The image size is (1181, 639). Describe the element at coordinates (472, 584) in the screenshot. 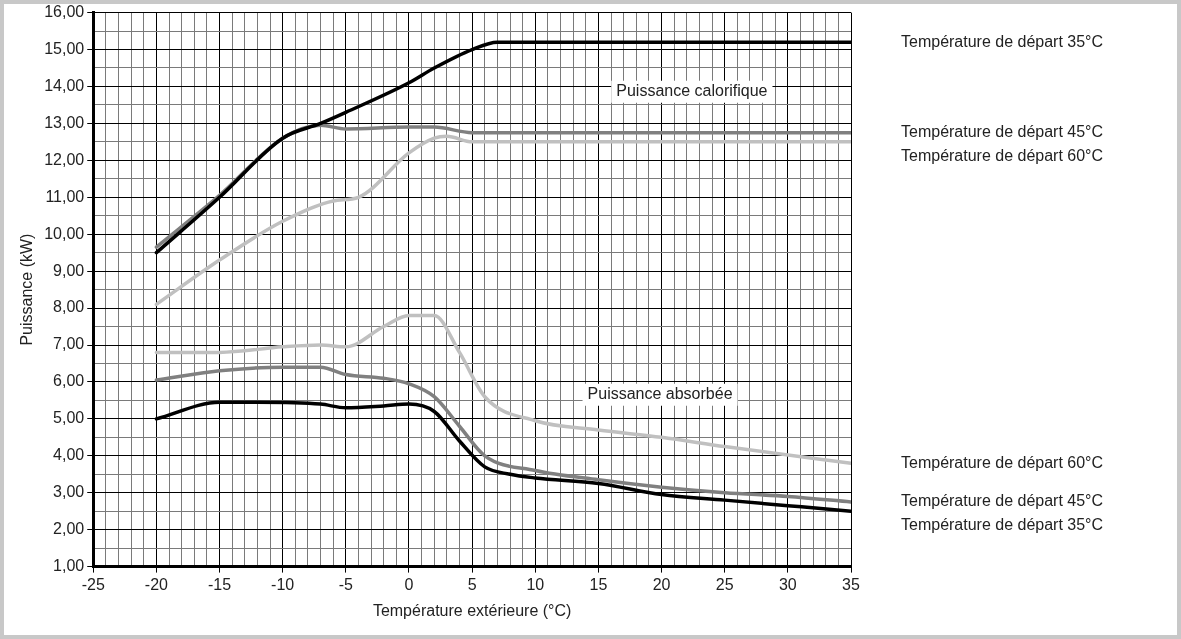

I see `x-tick-label: 5` at that location.